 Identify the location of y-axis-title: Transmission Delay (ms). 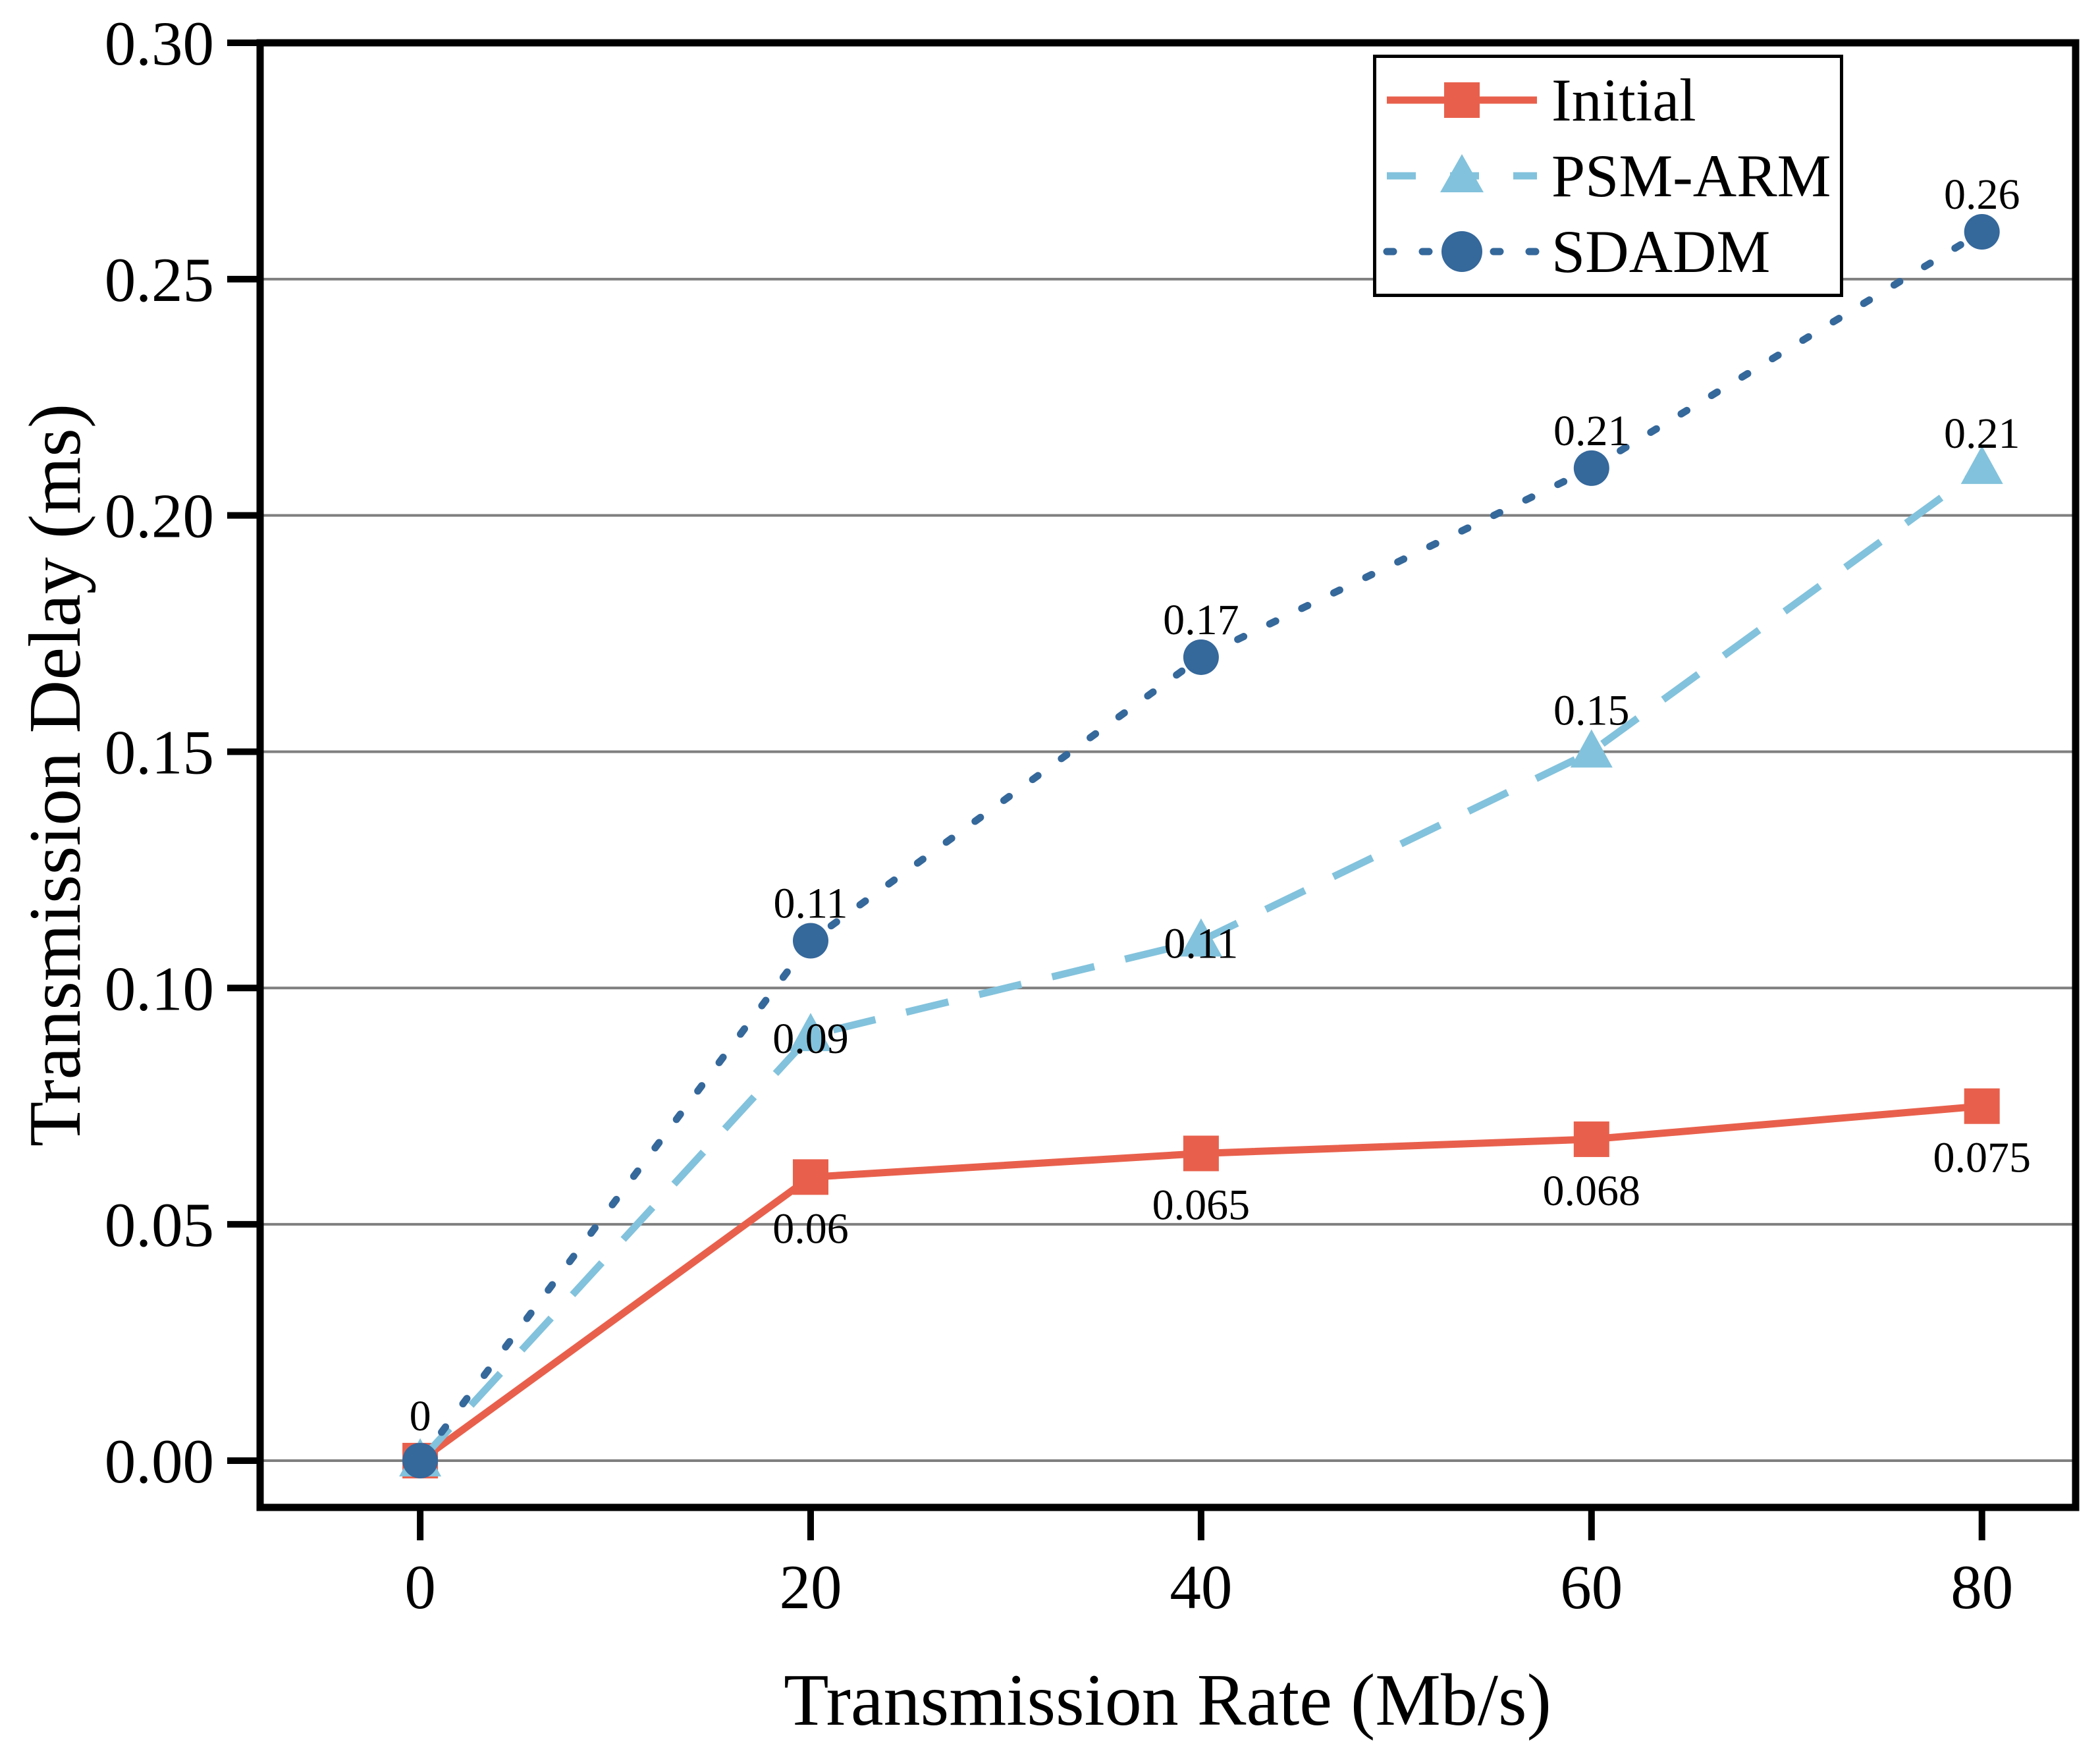
(55, 775).